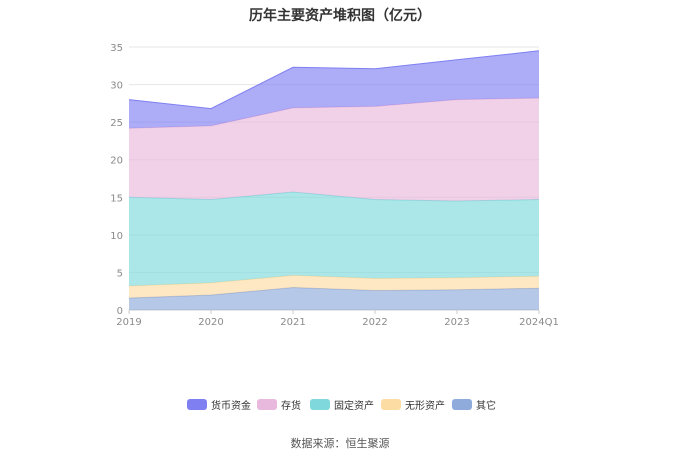 Image resolution: width=680 pixels, height=460 pixels. What do you see at coordinates (116, 48) in the screenshot?
I see `y-tick-label: 35` at bounding box center [116, 48].